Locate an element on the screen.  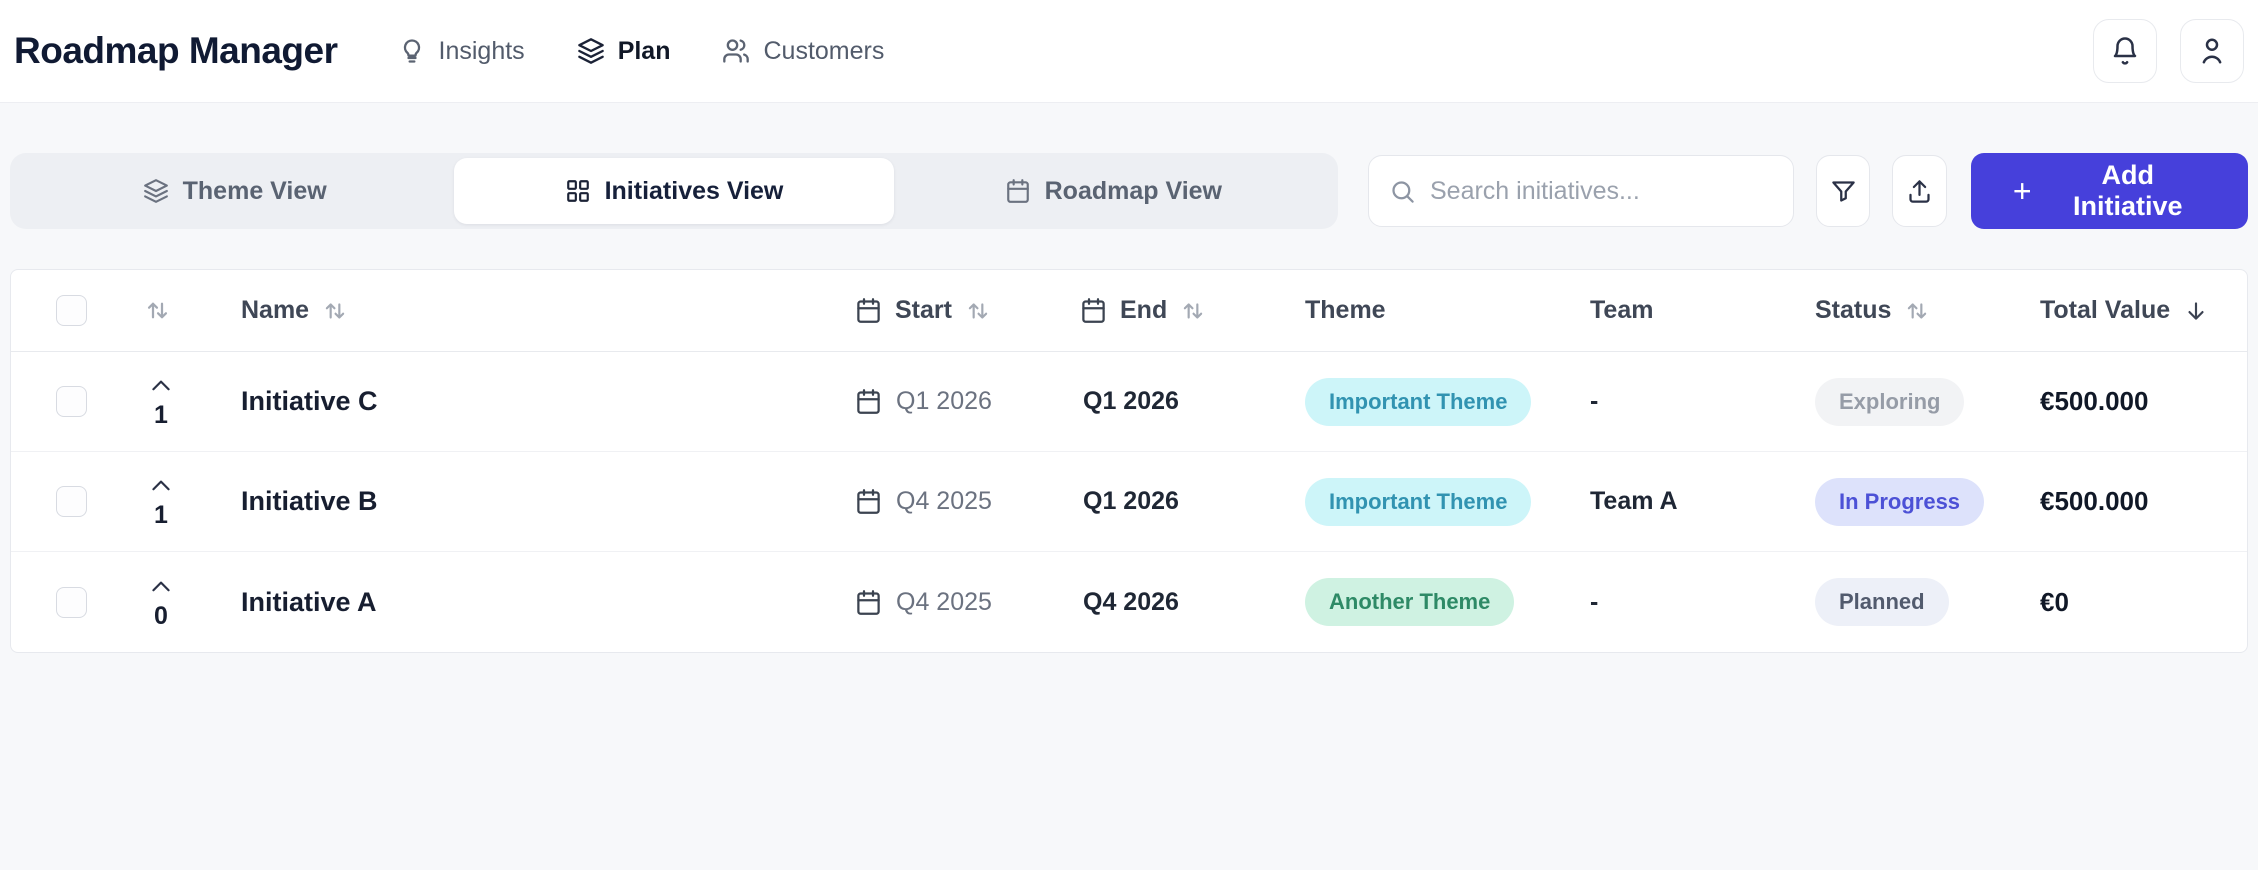
column-header-theme: Theme is located at coordinates (1345, 310).